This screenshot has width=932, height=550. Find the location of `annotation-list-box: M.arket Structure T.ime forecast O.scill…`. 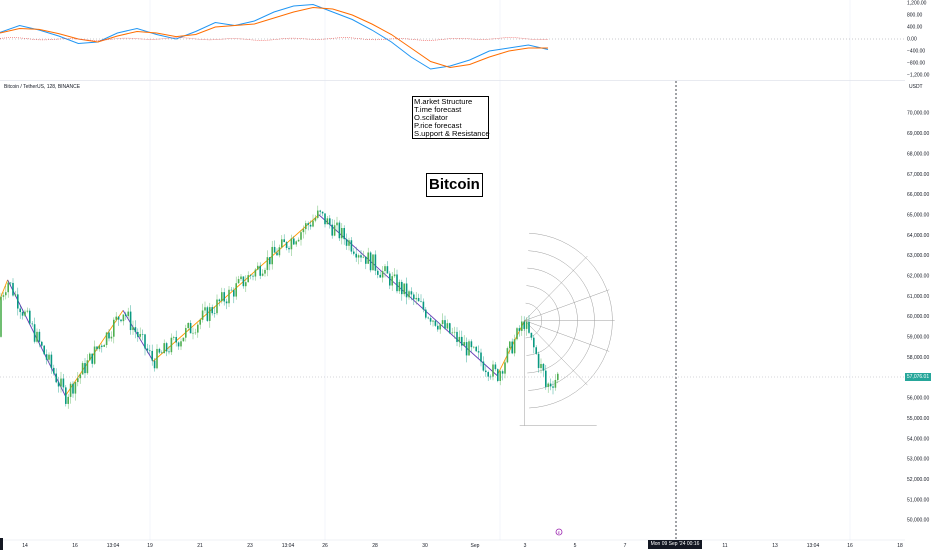

annotation-list-box: M.arket Structure T.ime forecast O.scill… is located at coordinates (451, 118).